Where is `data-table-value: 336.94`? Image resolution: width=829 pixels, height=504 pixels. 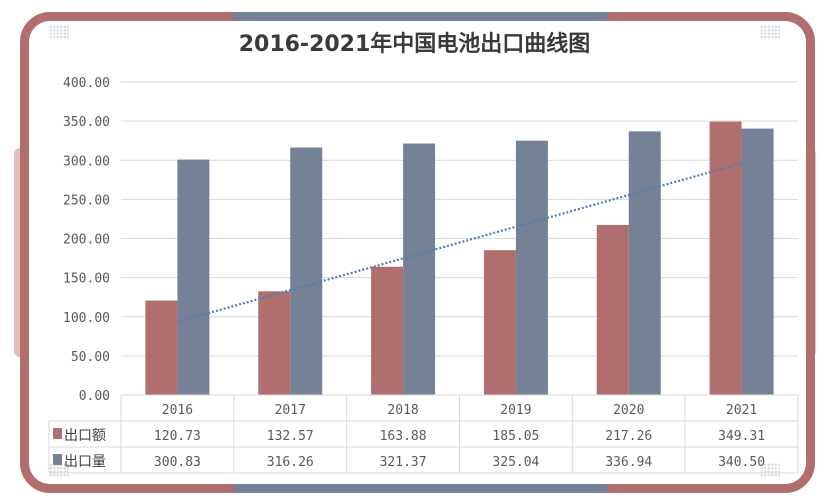
data-table-value: 336.94 is located at coordinates (628, 462).